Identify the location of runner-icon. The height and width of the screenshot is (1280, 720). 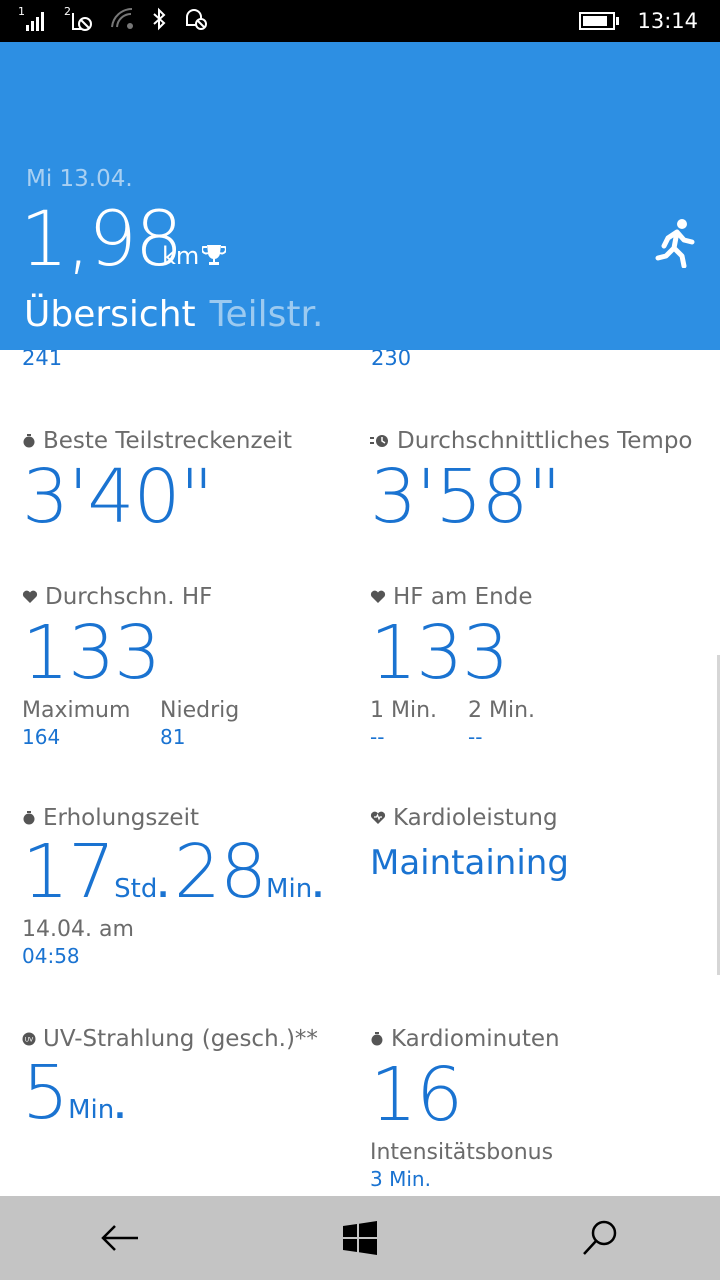
(675, 245).